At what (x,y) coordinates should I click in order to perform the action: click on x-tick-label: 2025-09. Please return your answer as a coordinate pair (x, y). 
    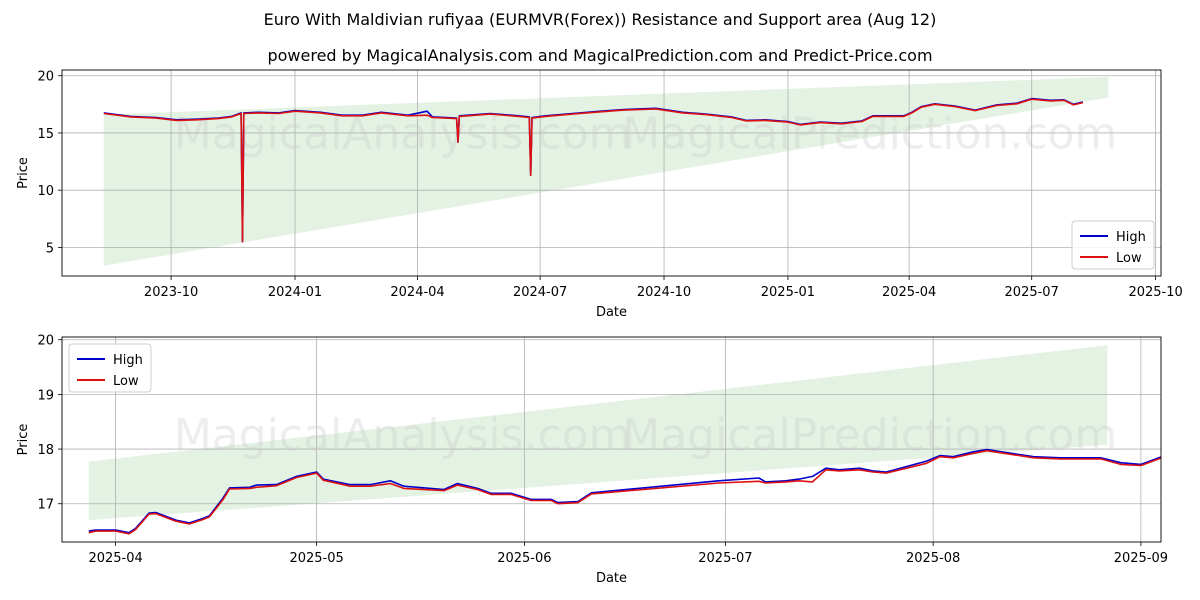
    Looking at the image, I should click on (1141, 558).